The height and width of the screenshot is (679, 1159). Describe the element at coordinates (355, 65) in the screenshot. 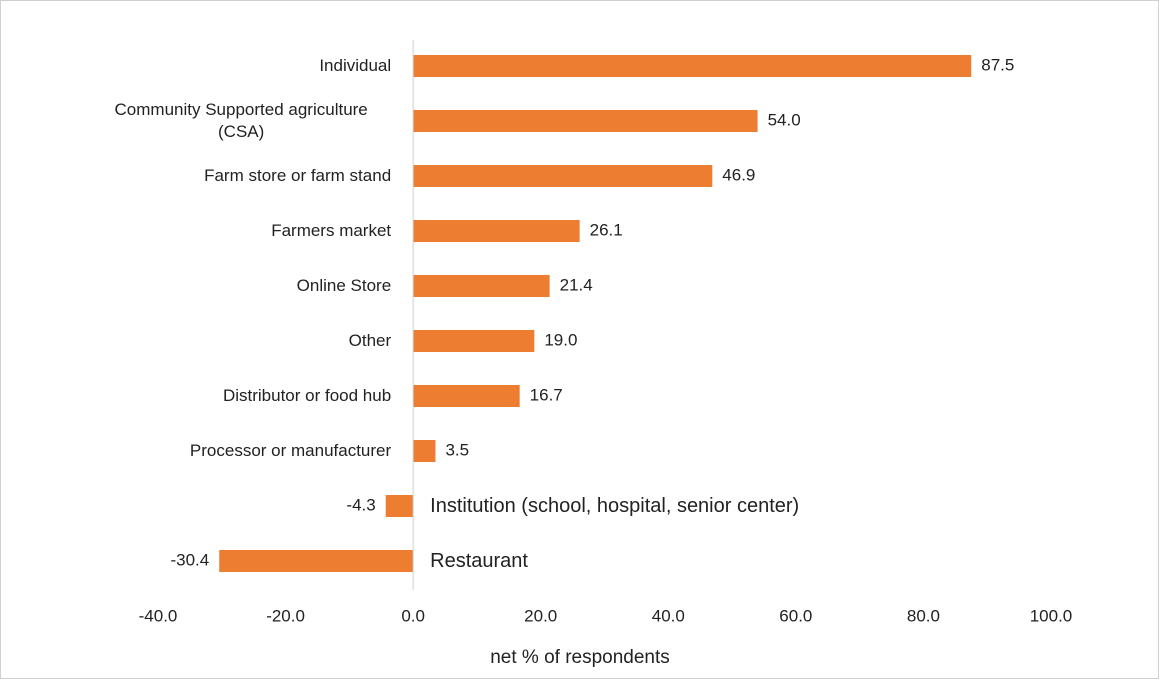

I see `category-label: Individual` at that location.